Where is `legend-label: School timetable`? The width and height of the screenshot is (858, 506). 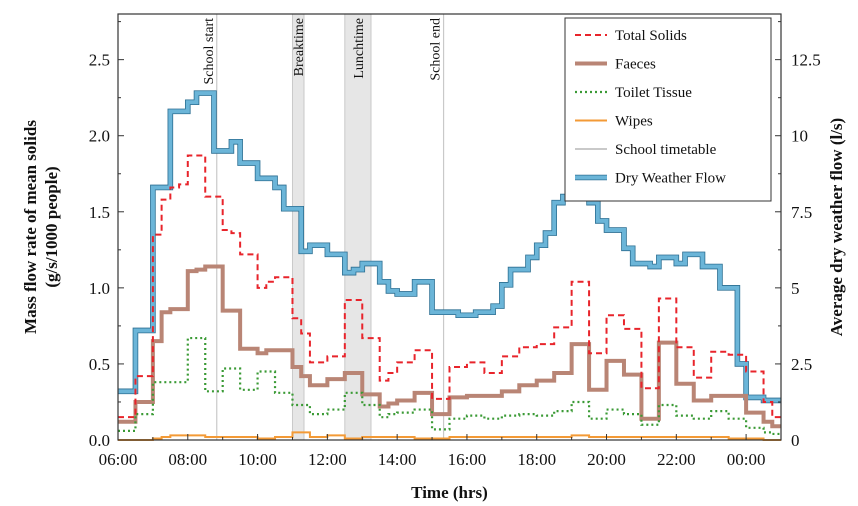
legend-label: School timetable is located at coordinates (666, 150).